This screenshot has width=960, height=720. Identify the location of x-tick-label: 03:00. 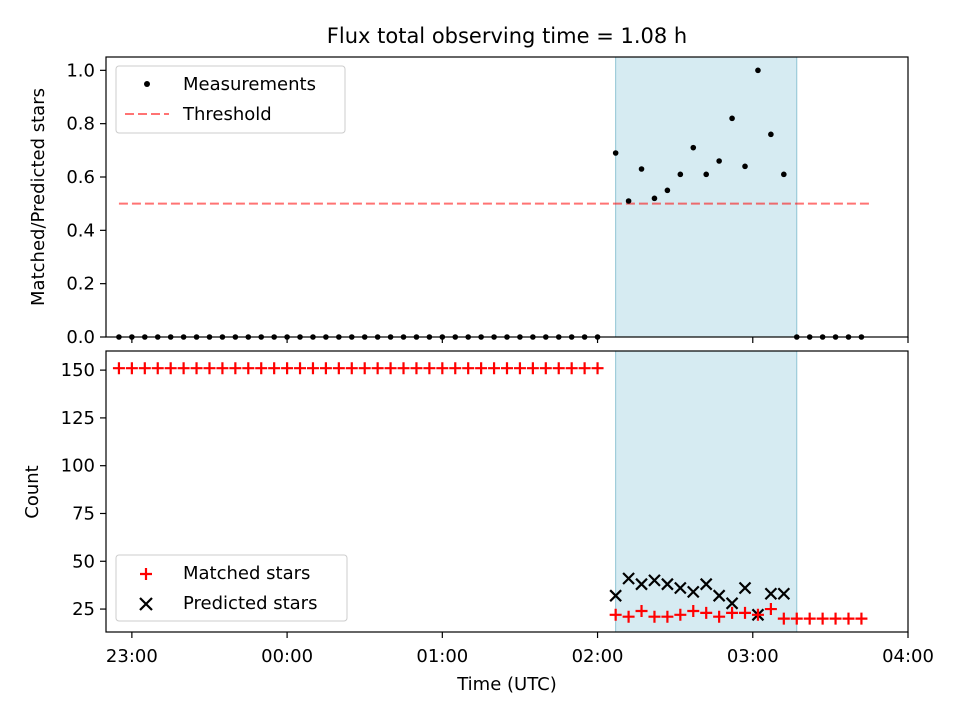
(753, 656).